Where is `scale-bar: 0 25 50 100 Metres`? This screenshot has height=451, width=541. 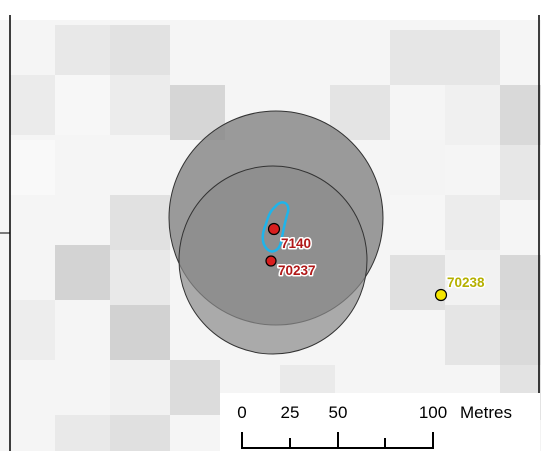
scale-bar: 0 25 50 100 Metres is located at coordinates (380, 422).